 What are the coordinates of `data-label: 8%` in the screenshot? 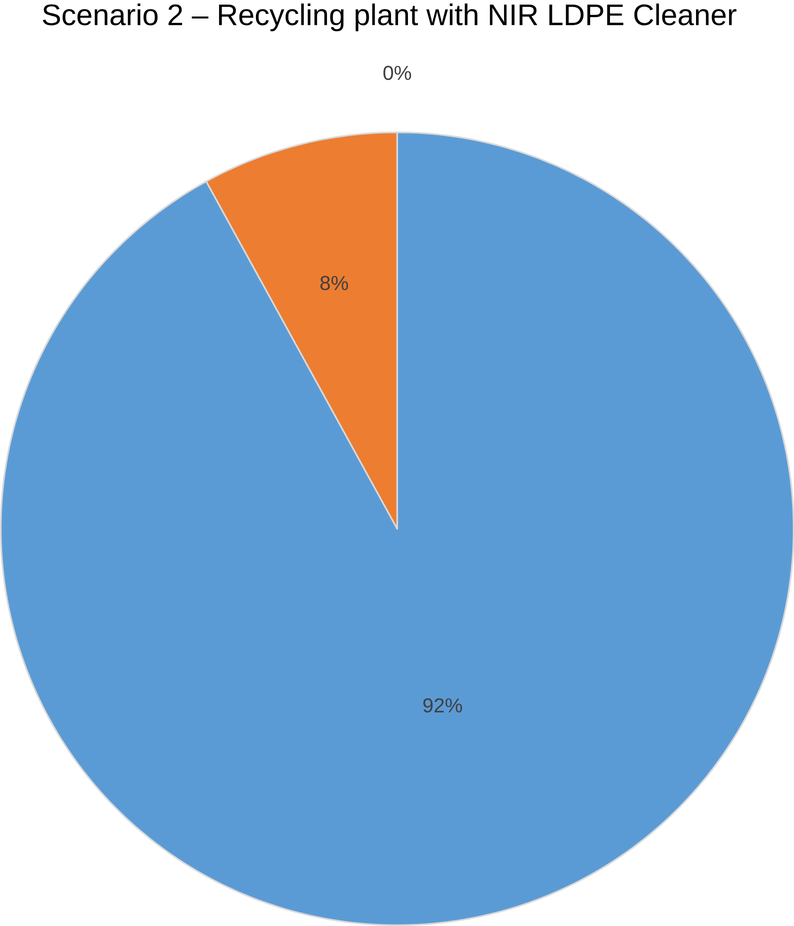 It's located at (334, 283).